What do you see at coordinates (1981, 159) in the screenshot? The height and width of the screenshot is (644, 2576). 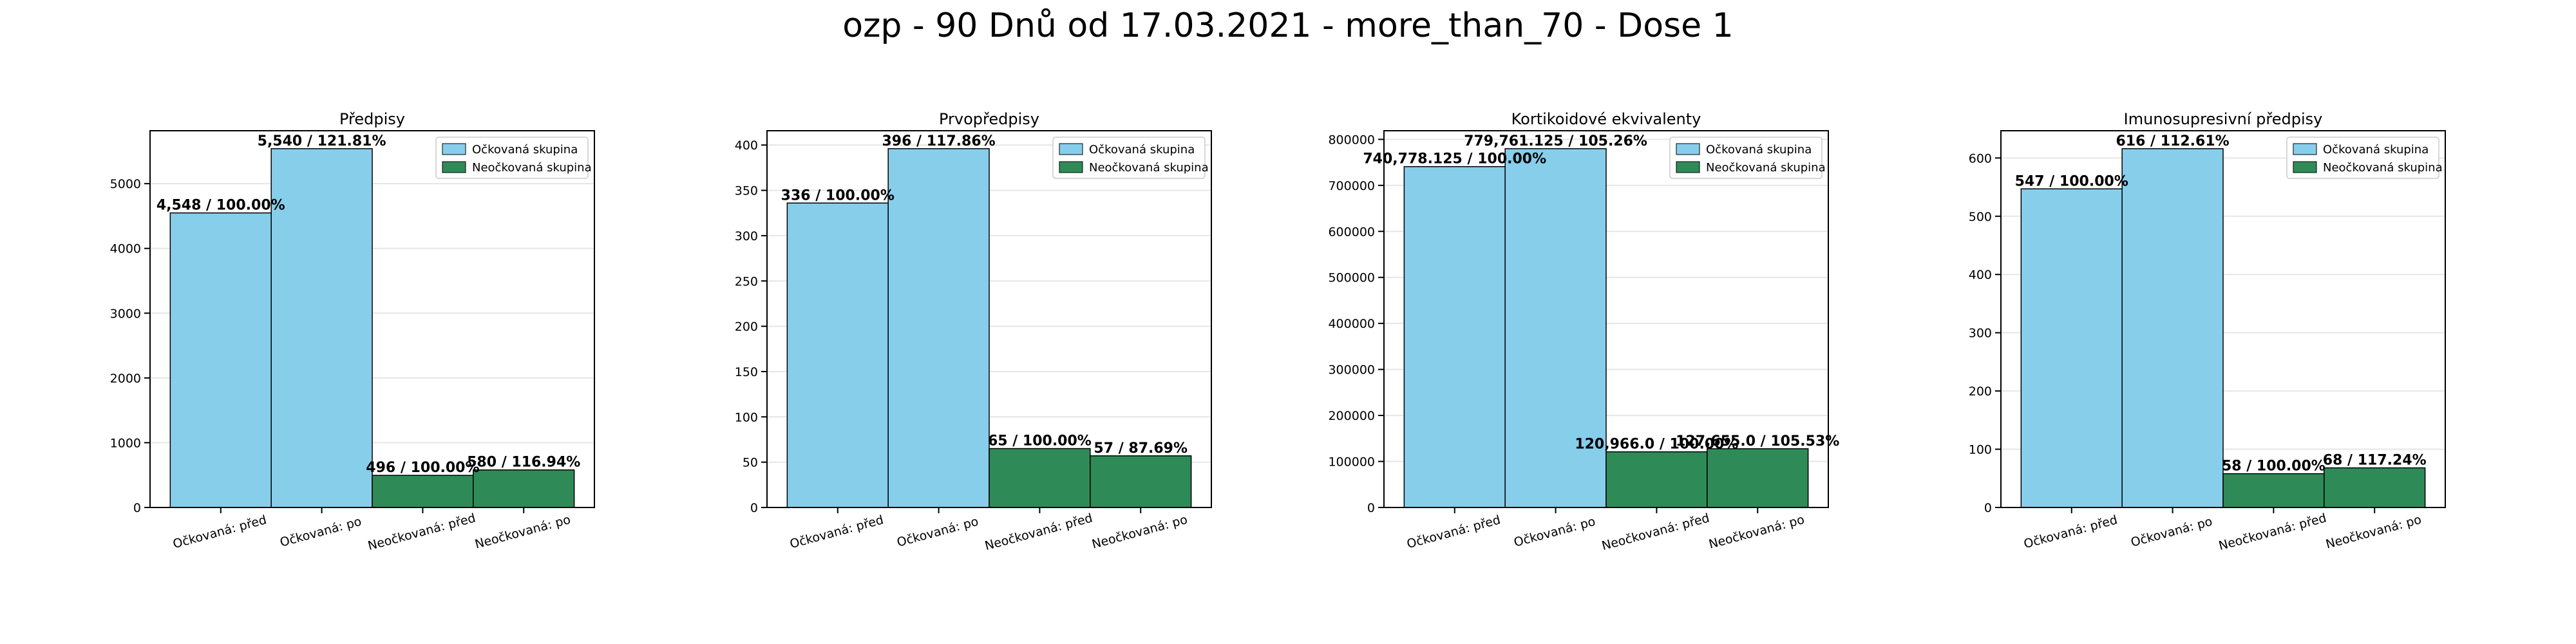 I see `y-tick-label: 600` at bounding box center [1981, 159].